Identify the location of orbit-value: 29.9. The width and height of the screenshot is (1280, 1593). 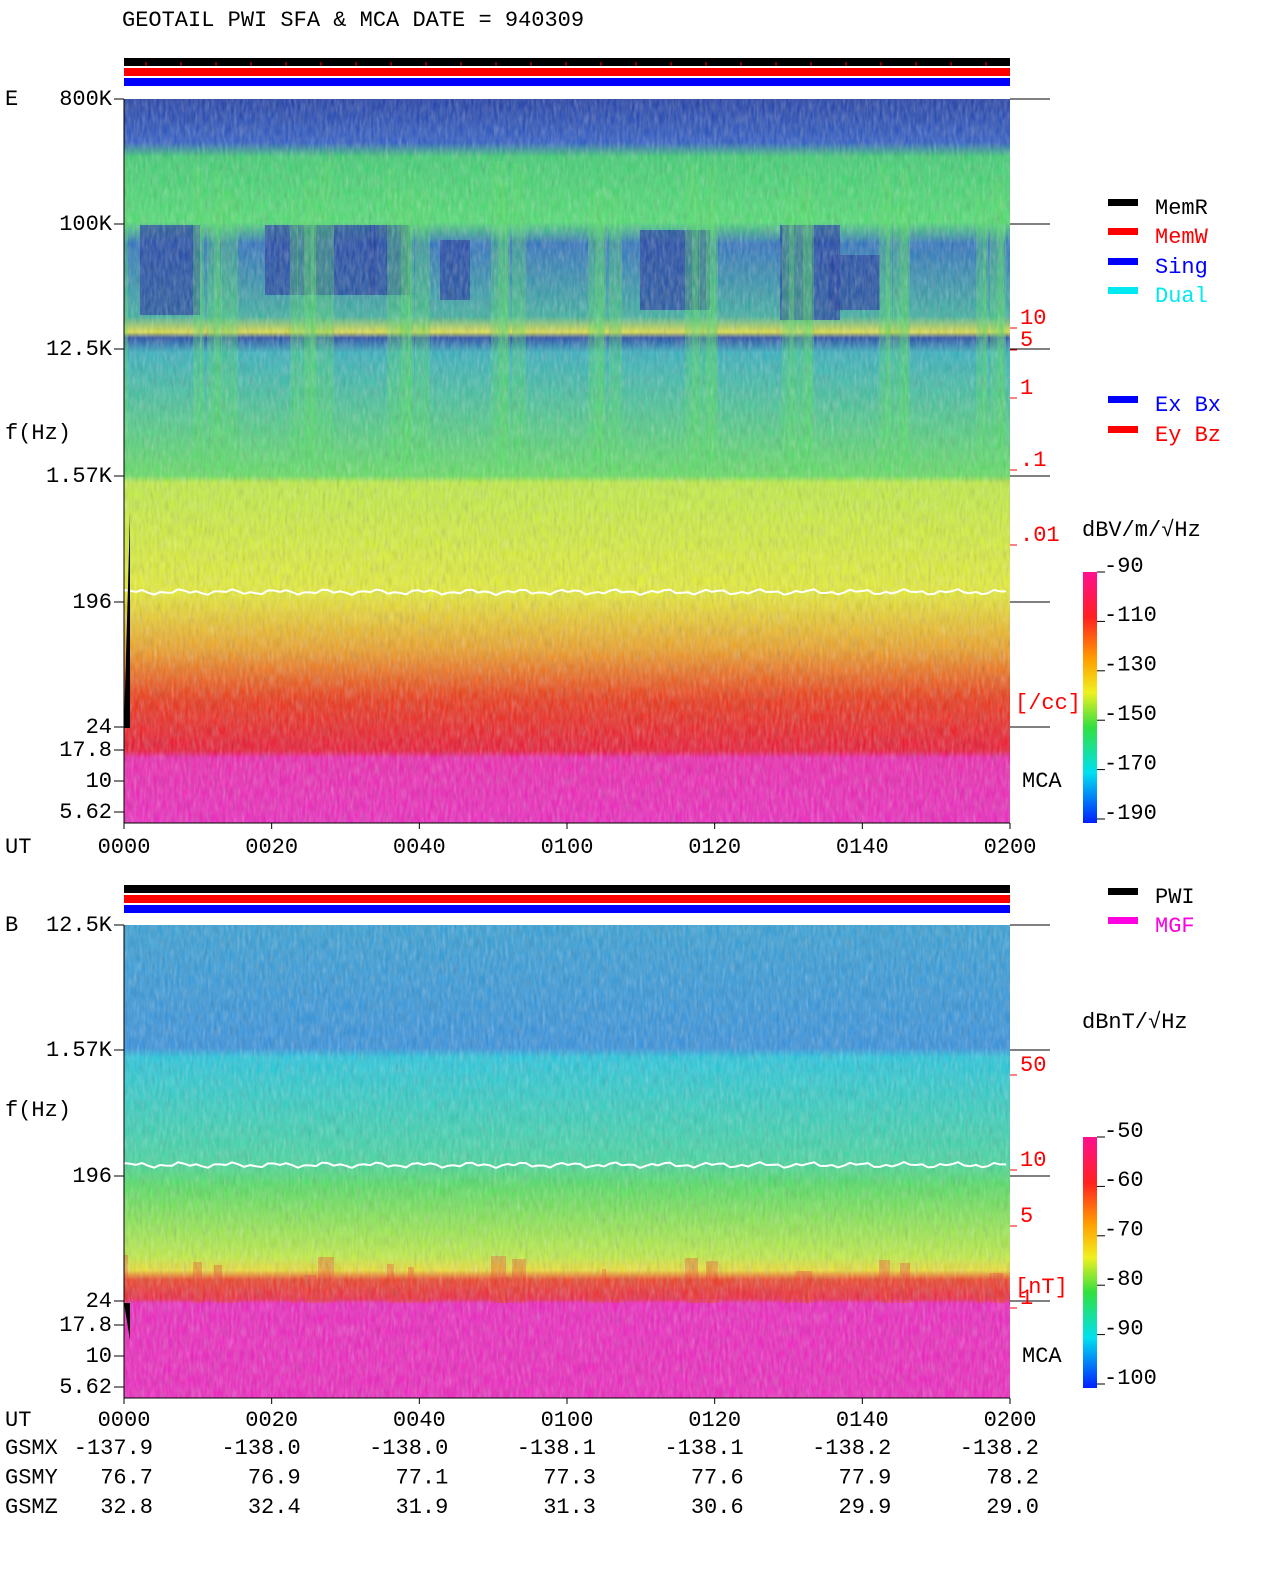
(865, 1507).